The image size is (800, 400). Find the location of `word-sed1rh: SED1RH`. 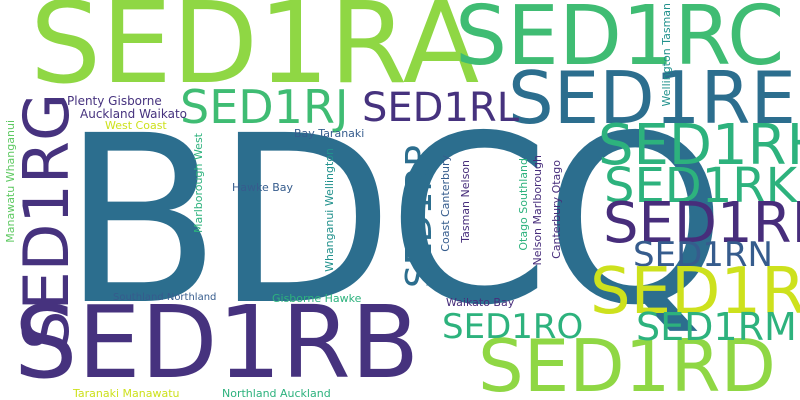

word-sed1rh: SED1RH is located at coordinates (699, 145).